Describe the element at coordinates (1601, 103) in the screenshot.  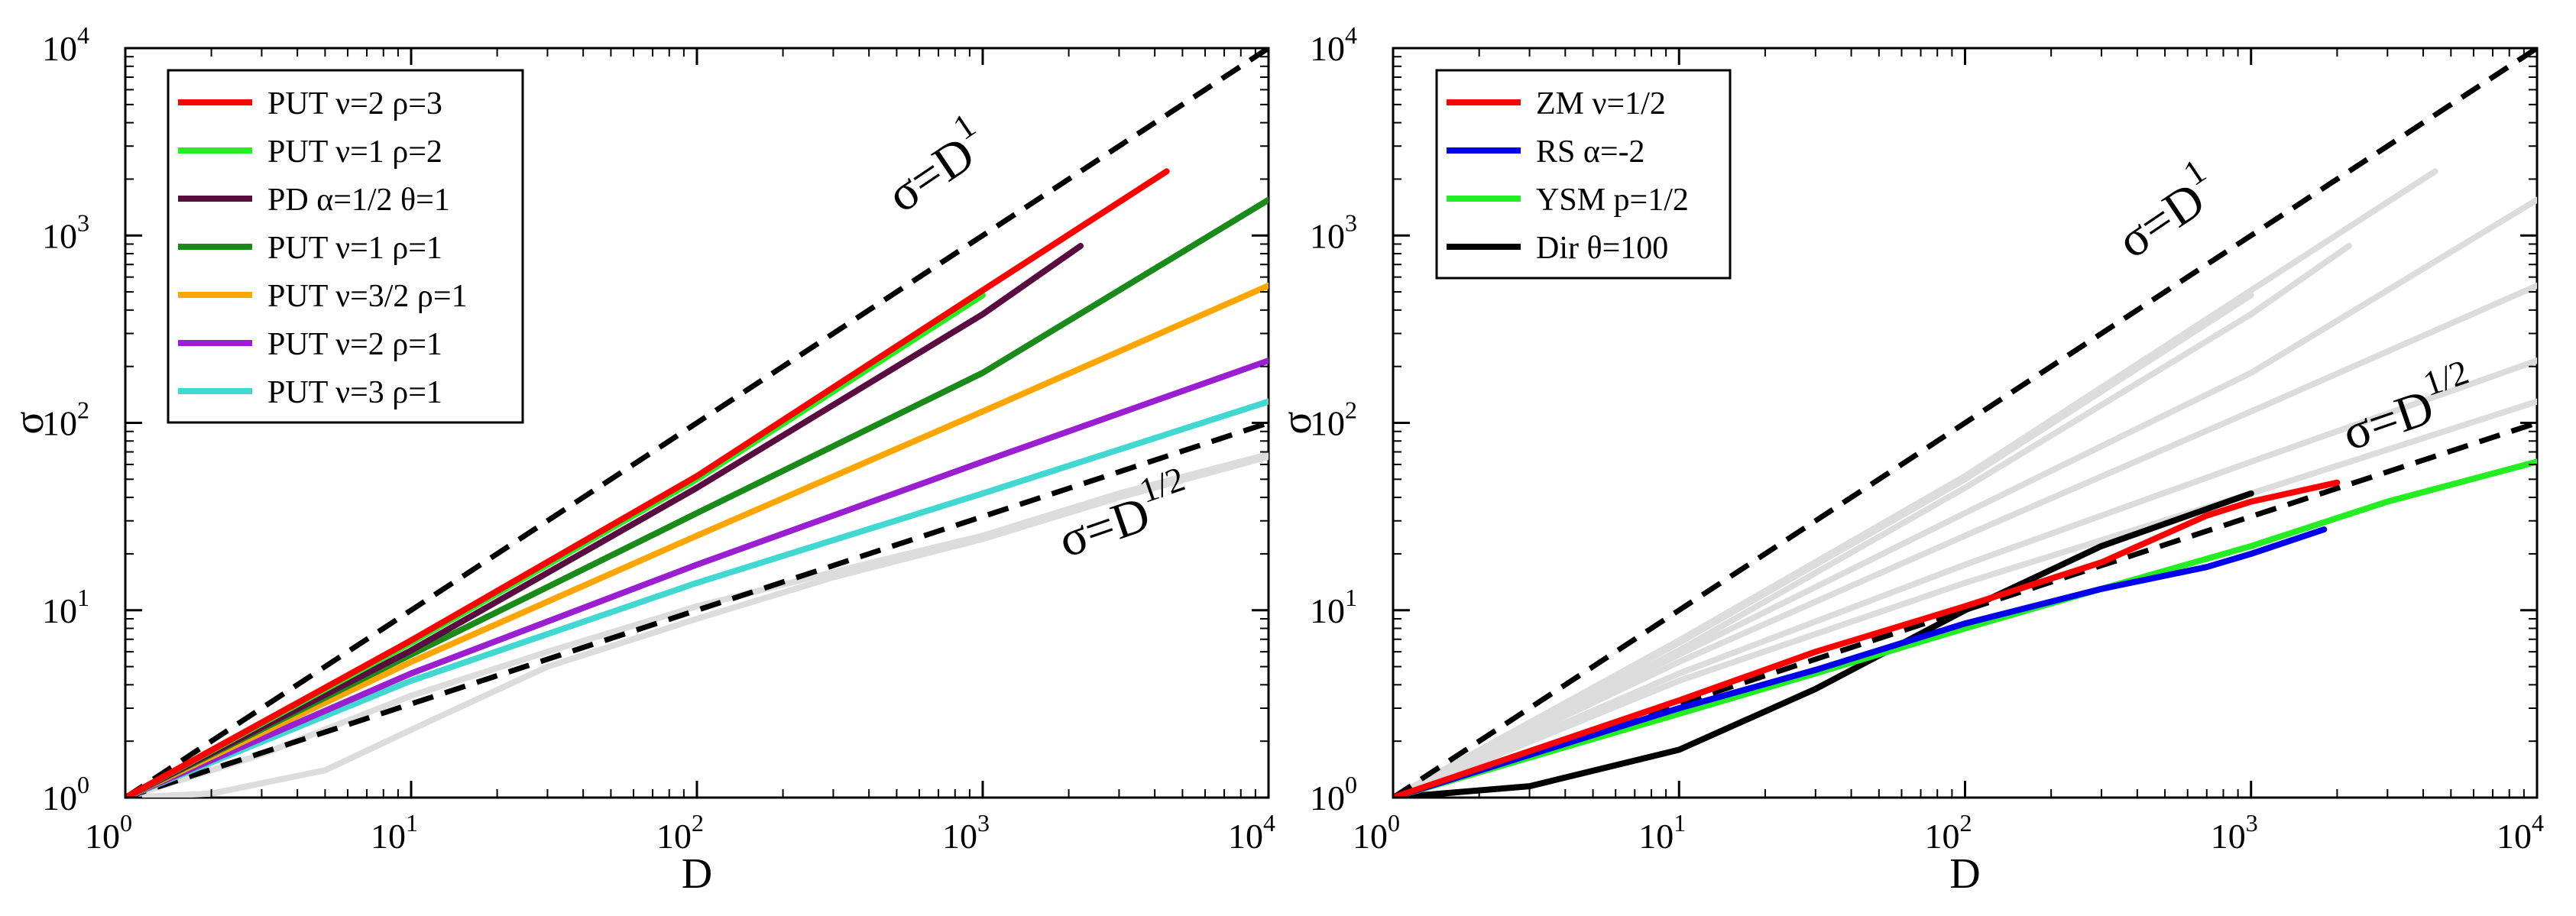
I see `legend-label: ZM ν=1/2` at that location.